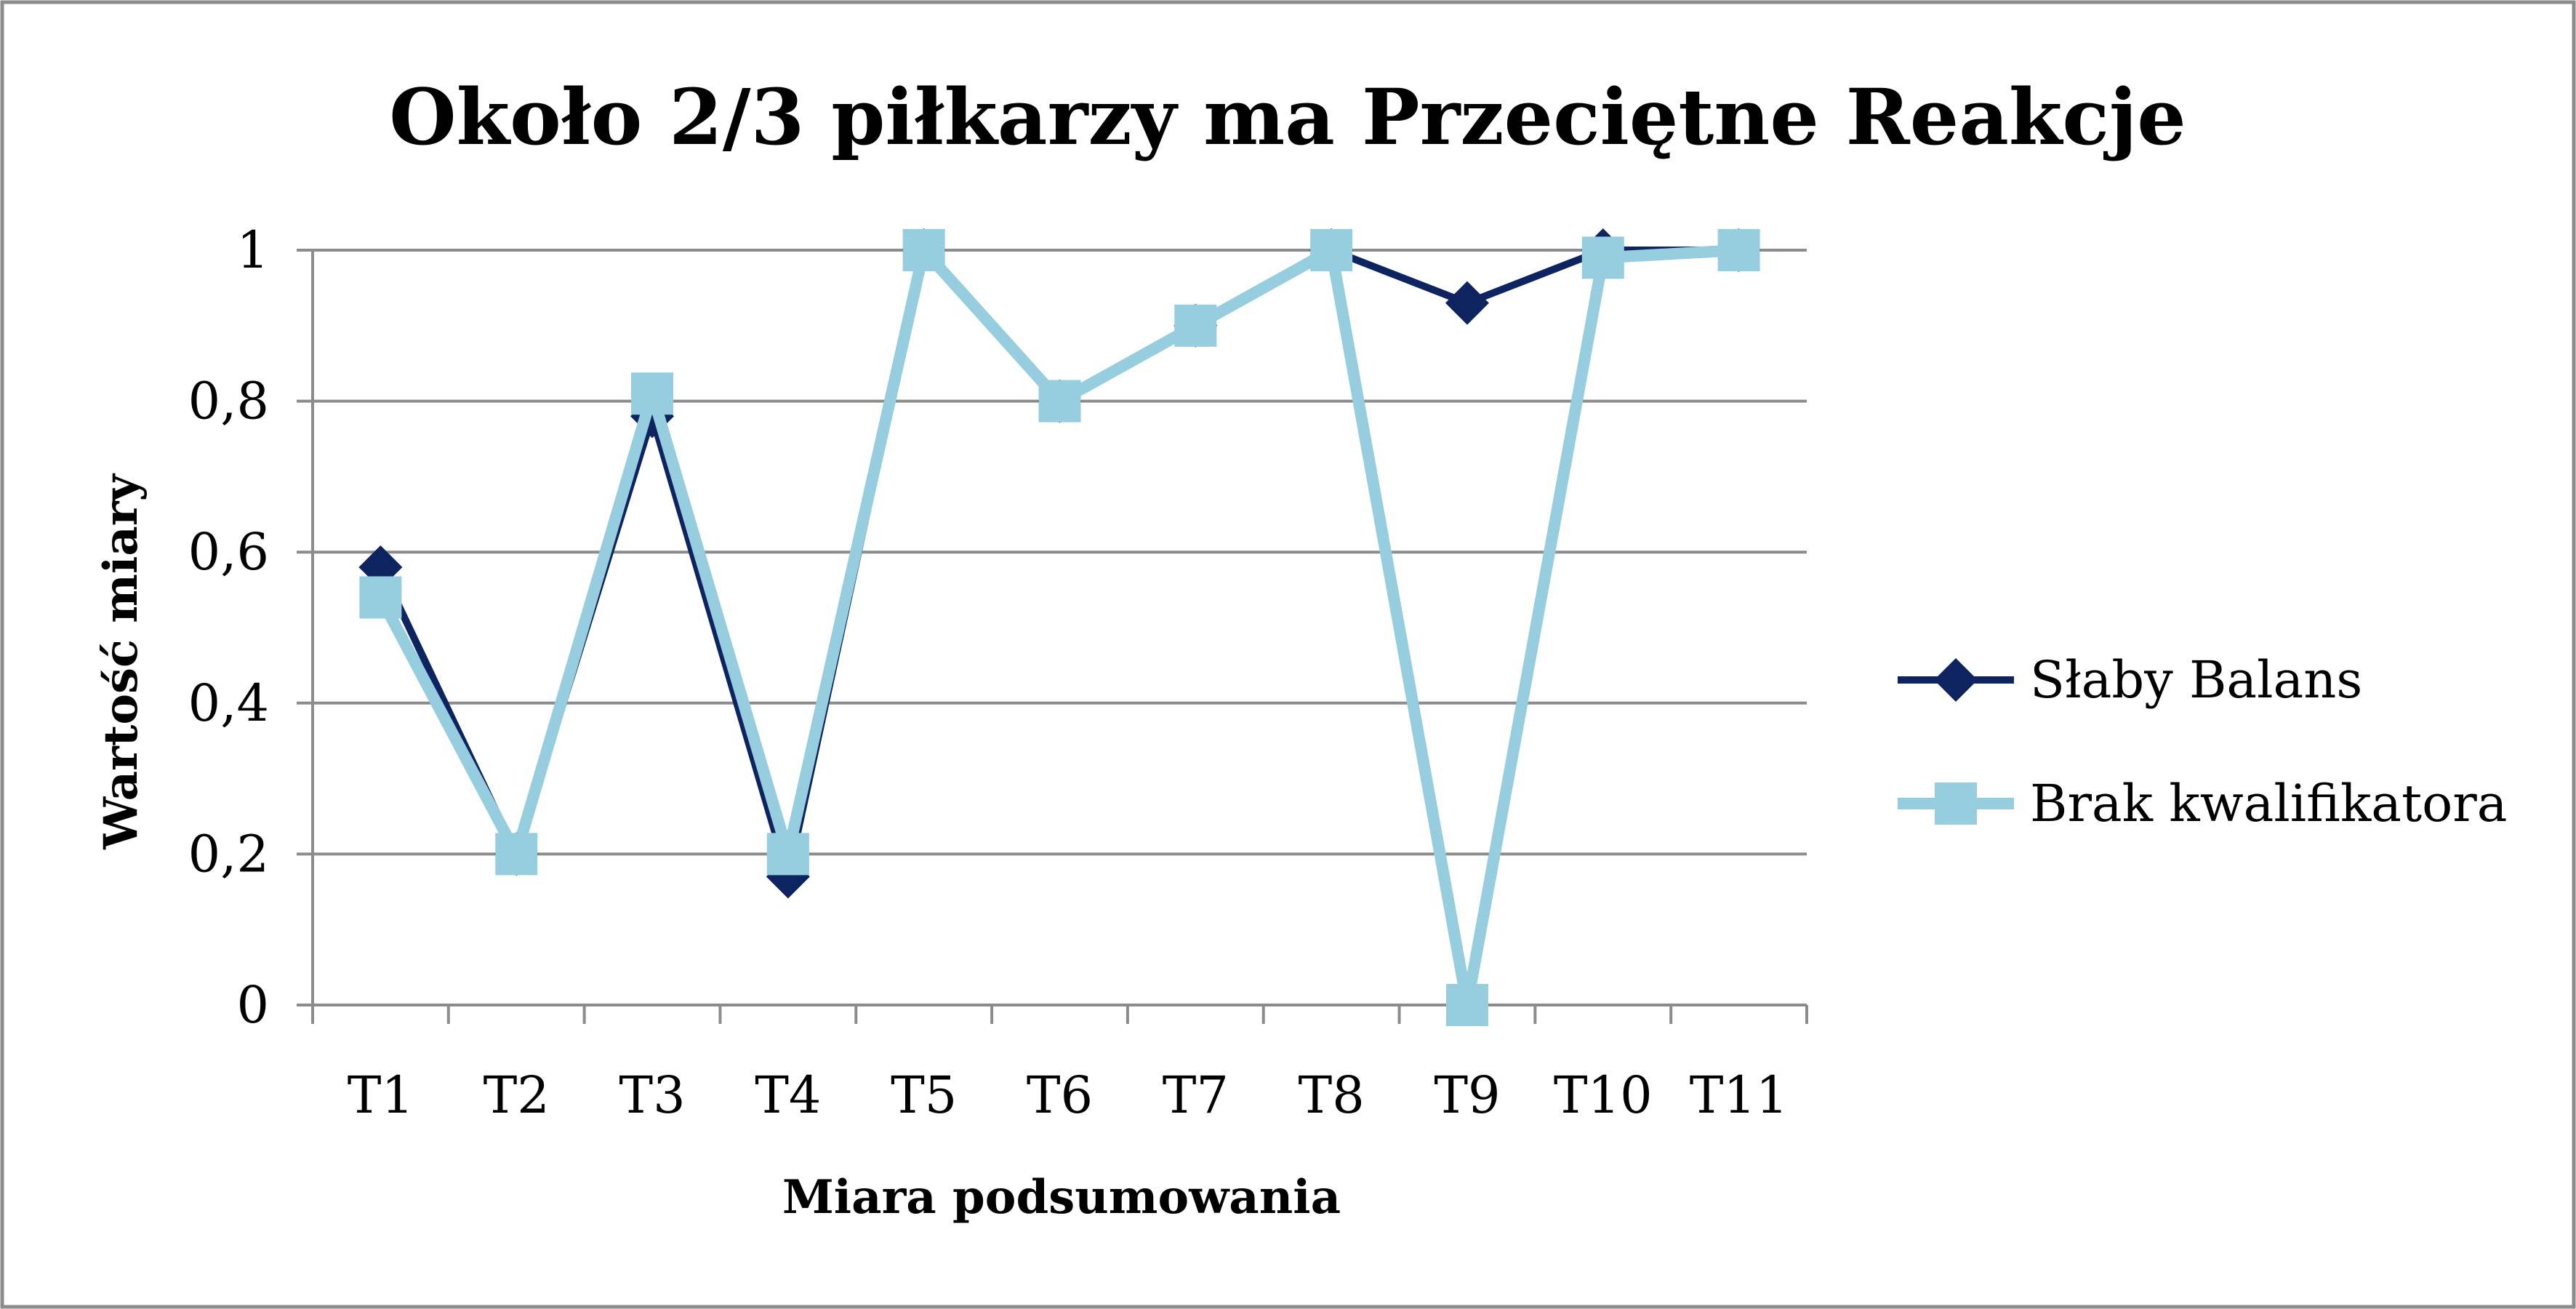 The image size is (2576, 1309). What do you see at coordinates (251, 627) in the screenshot?
I see `y-axis-ticks: 0 0,2 0,4 0,6 0,8 1` at bounding box center [251, 627].